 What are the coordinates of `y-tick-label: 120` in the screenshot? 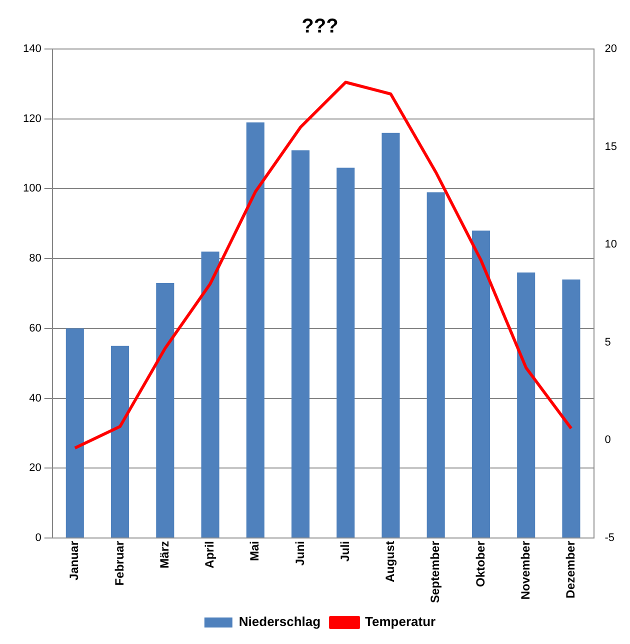 It's located at (32, 118).